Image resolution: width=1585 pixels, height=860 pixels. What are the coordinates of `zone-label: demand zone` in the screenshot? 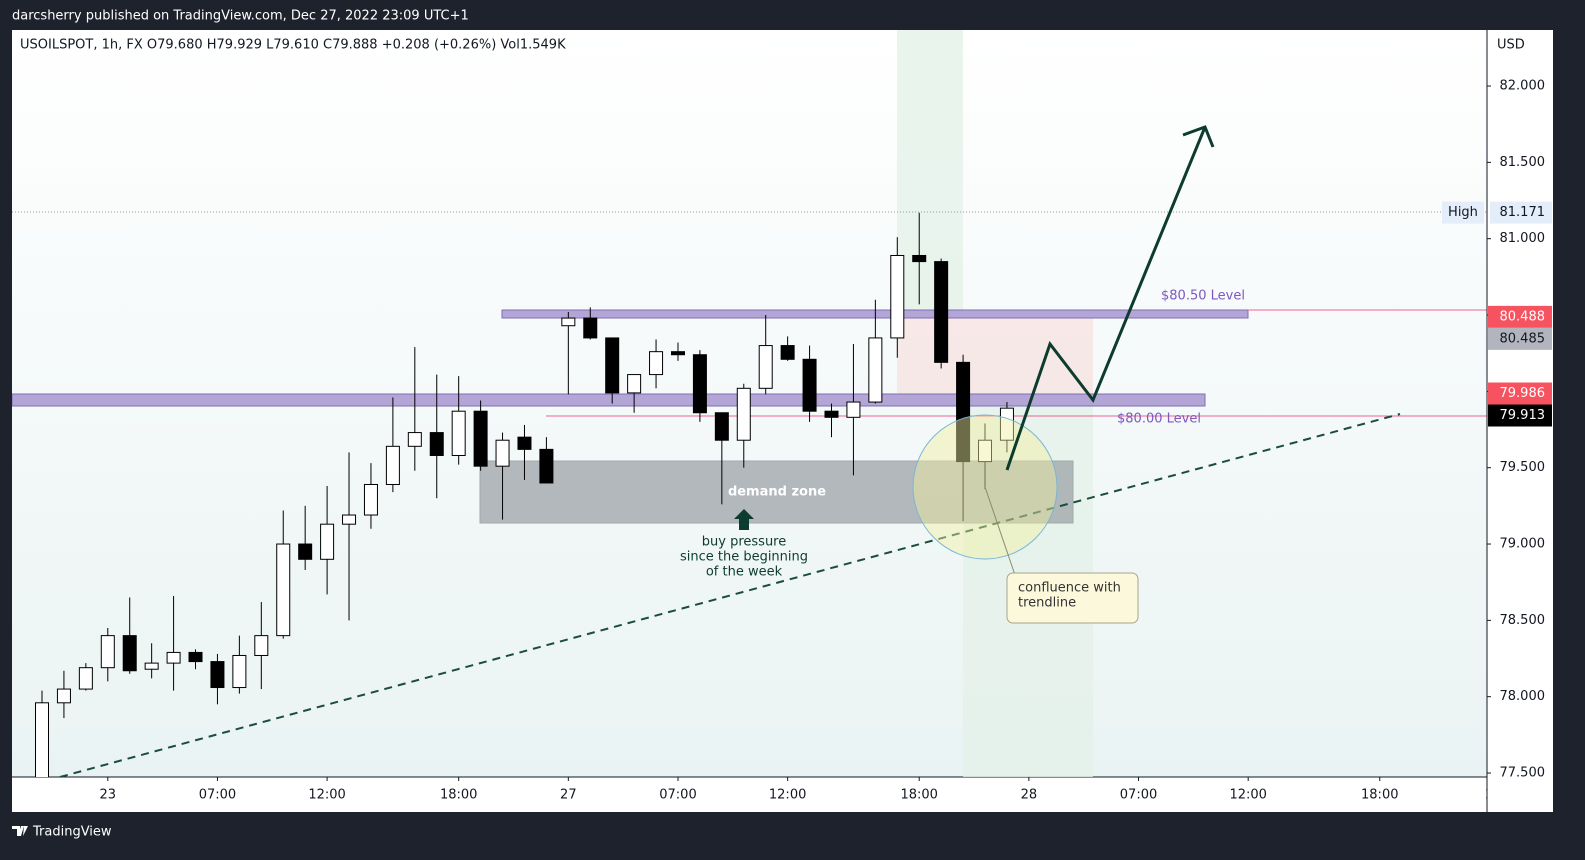 It's located at (777, 492).